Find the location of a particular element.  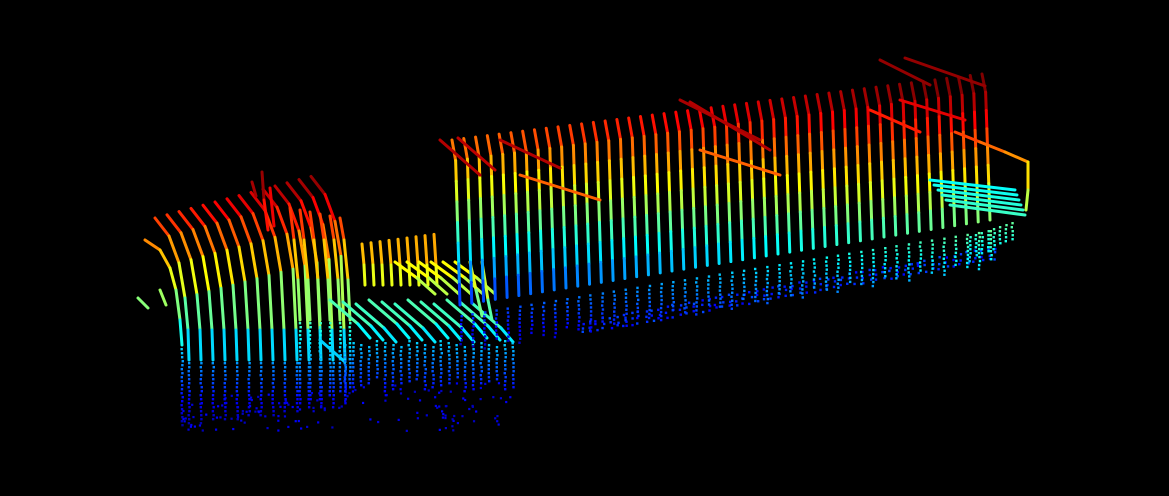

end-rail is located at coordinates (1016, 157).